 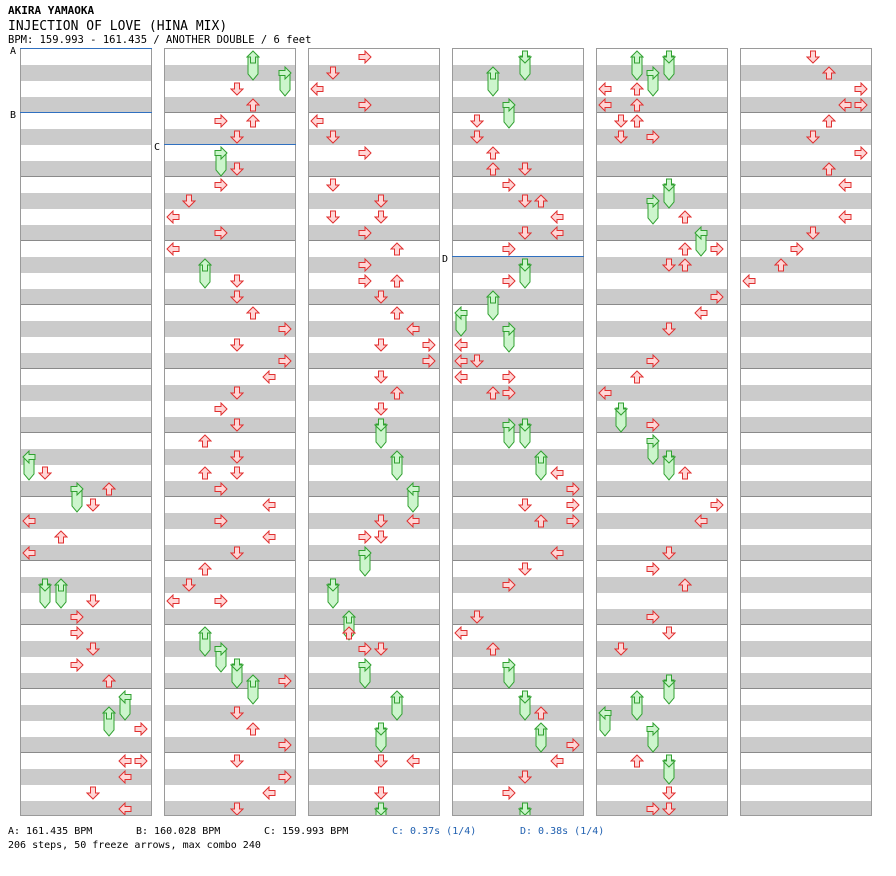 What do you see at coordinates (13, 51) in the screenshot?
I see `bpm-change-label: A` at bounding box center [13, 51].